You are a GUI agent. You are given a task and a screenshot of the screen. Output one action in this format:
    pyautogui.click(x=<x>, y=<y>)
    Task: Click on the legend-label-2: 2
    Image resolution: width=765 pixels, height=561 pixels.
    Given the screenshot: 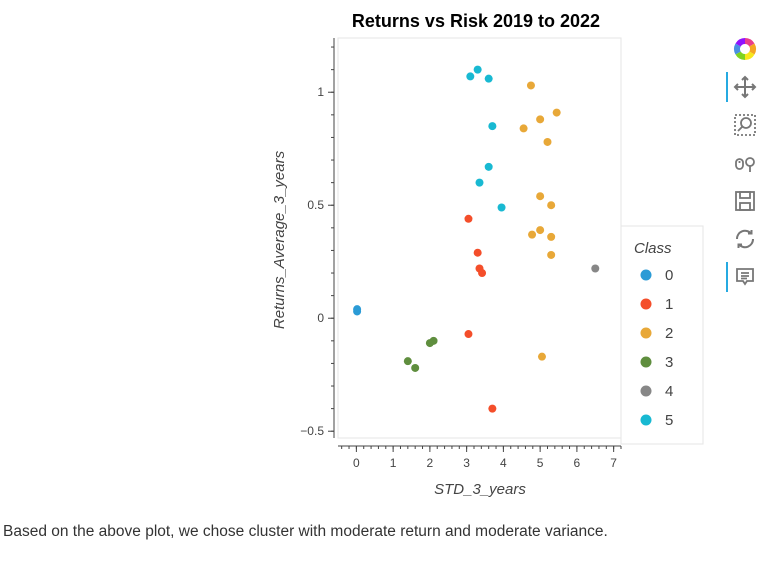 What is the action you would take?
    pyautogui.click(x=669, y=333)
    